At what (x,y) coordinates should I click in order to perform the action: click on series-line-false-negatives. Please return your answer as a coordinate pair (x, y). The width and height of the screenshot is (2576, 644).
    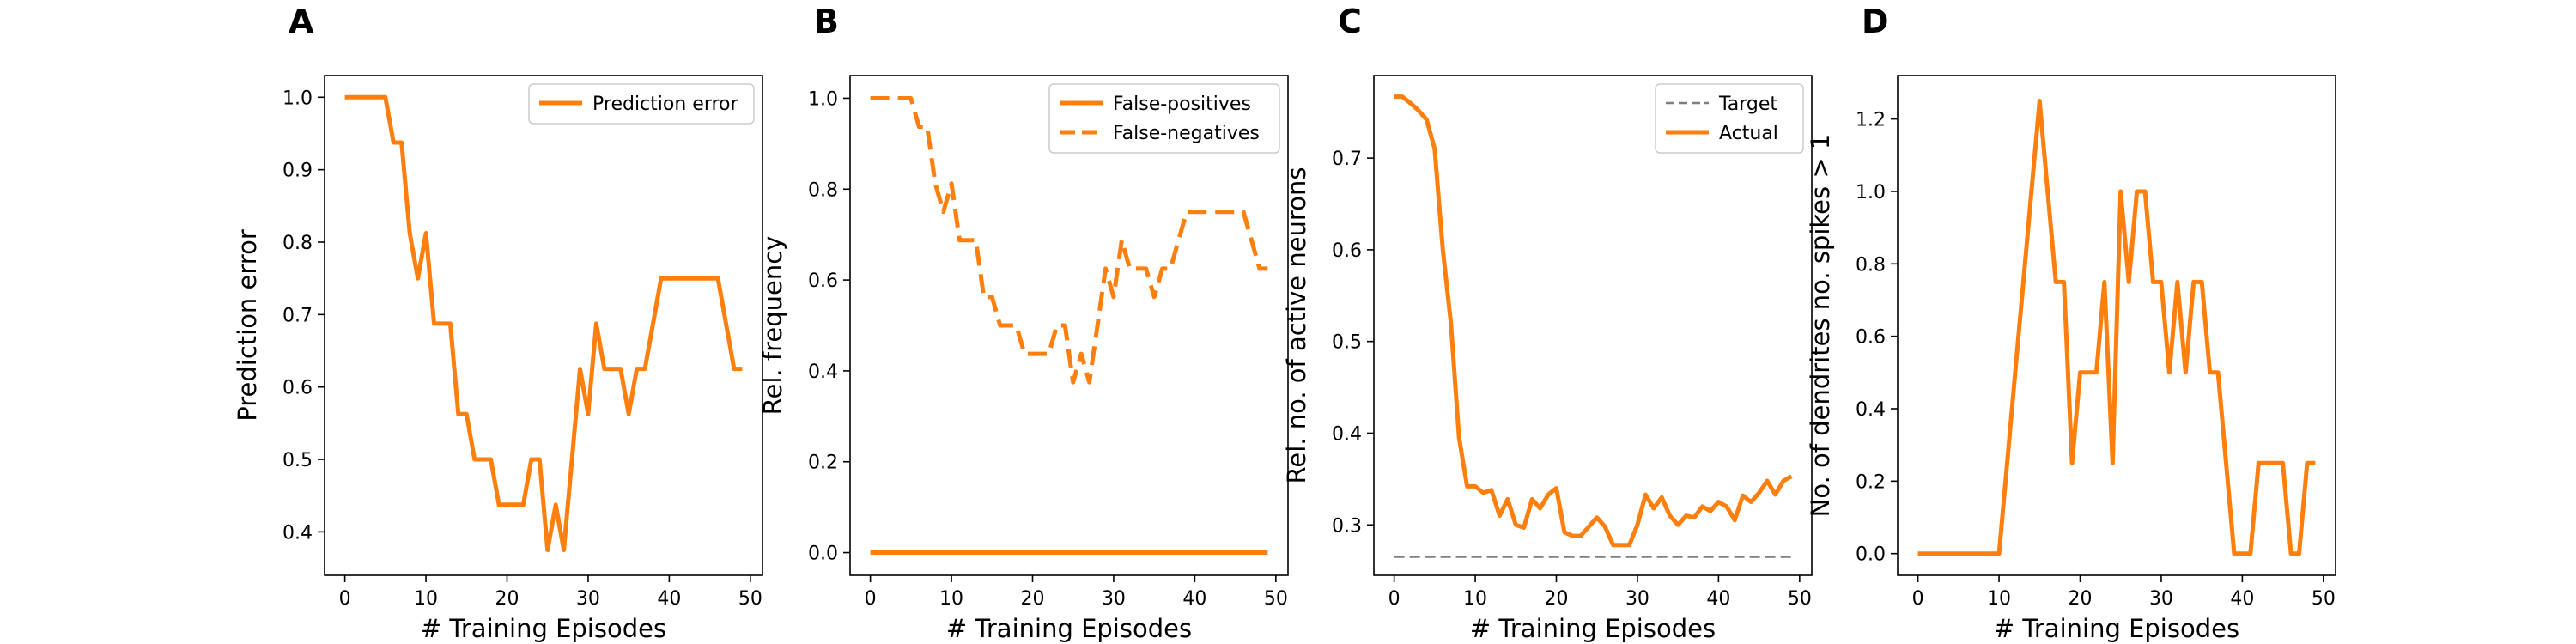
    Looking at the image, I should click on (1069, 240).